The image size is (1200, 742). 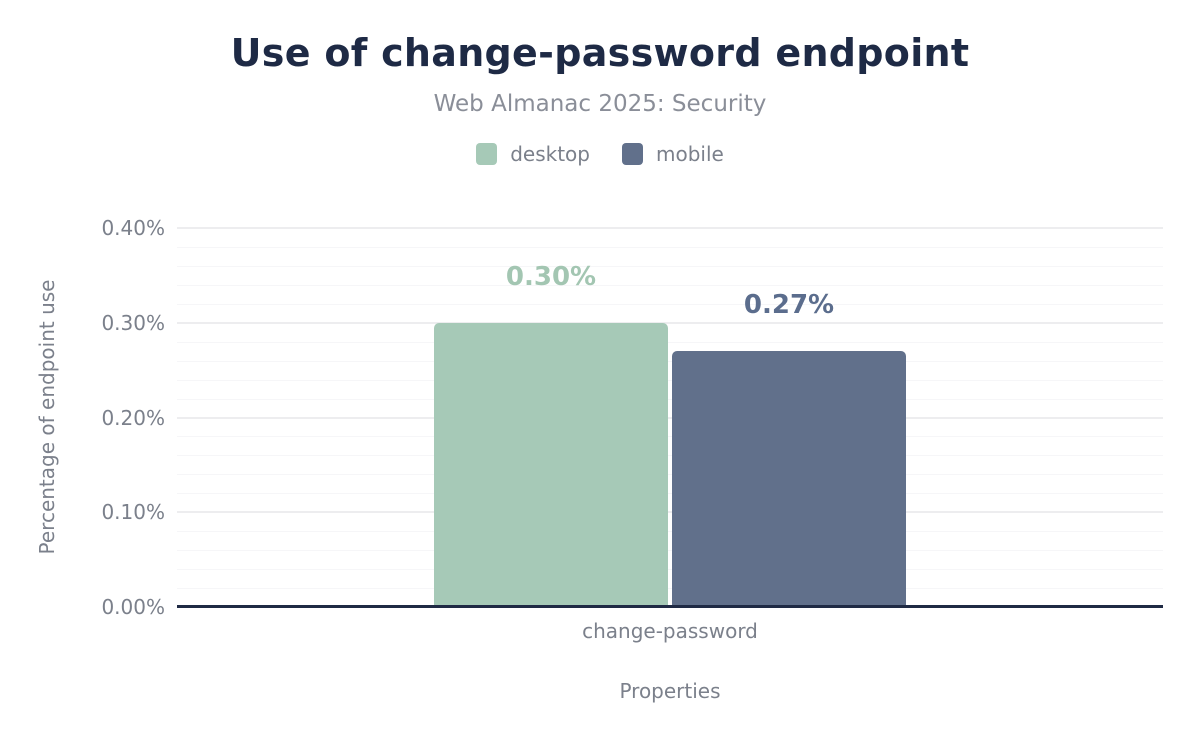 I want to click on legend-swatch-mobile, so click(x=632, y=154).